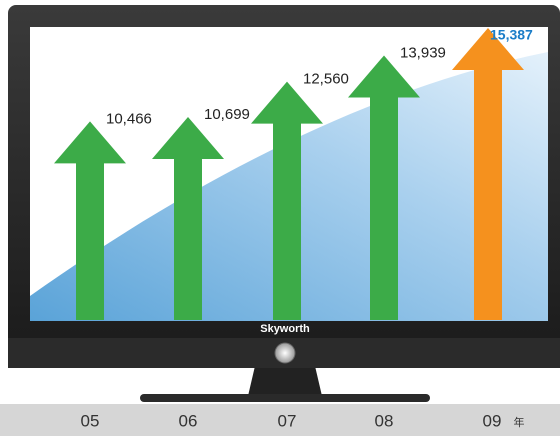 This screenshot has width=560, height=436. What do you see at coordinates (519, 422) in the screenshot?
I see `unit-label: 年` at bounding box center [519, 422].